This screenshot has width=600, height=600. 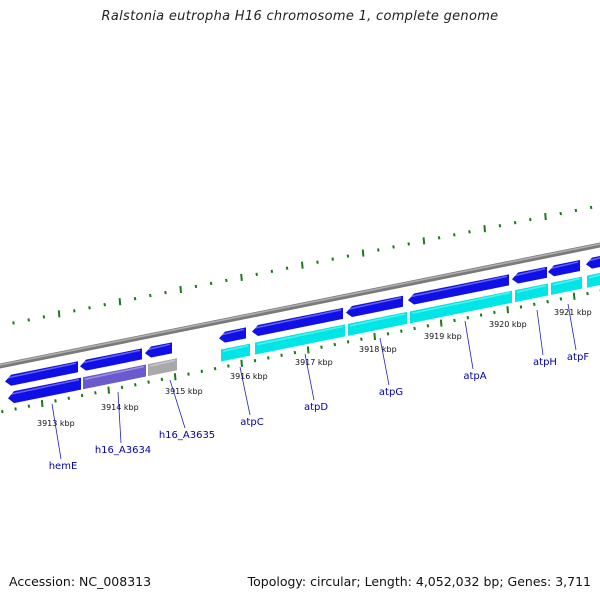 I want to click on cds-hemE, so click(x=44, y=390).